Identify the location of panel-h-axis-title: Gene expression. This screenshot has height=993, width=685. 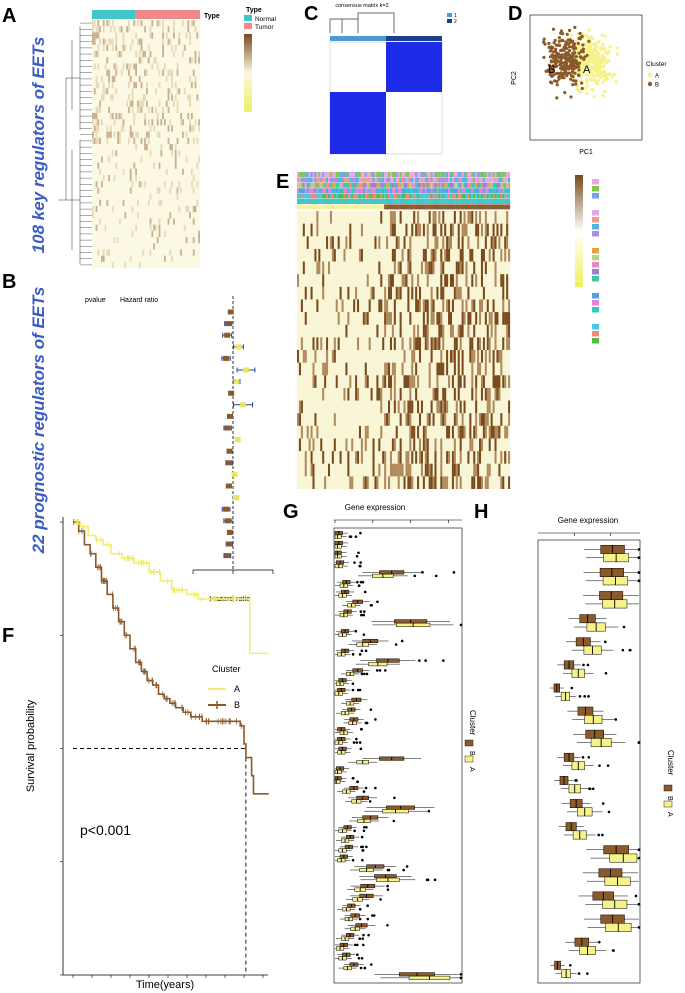
(588, 520).